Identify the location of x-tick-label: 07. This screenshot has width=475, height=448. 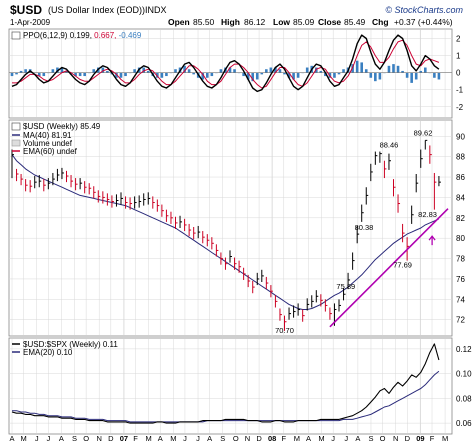
(124, 438).